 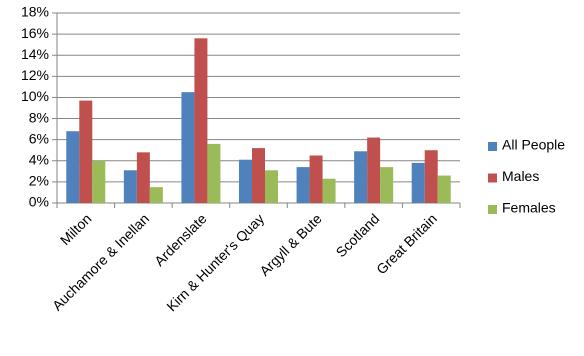 I want to click on y-tick-label: 6%, so click(x=39, y=138).